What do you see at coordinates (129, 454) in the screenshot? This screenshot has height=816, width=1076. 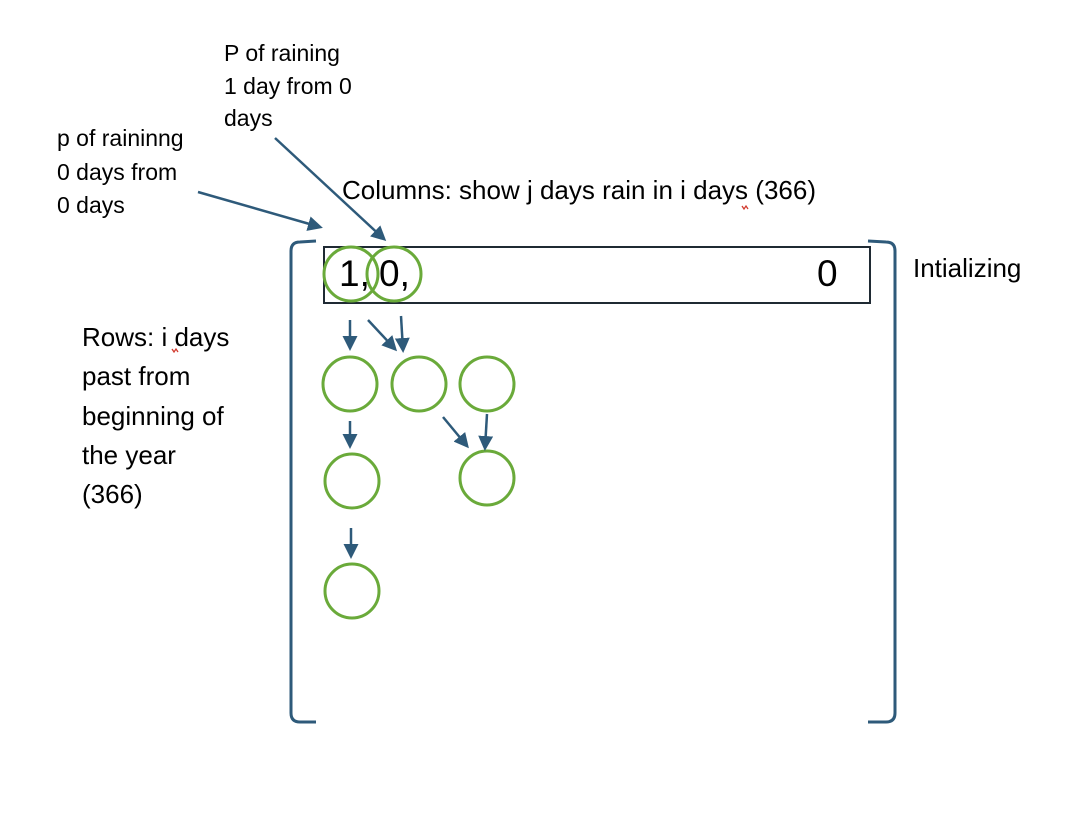 I see `rows-label-line-4: the year` at bounding box center [129, 454].